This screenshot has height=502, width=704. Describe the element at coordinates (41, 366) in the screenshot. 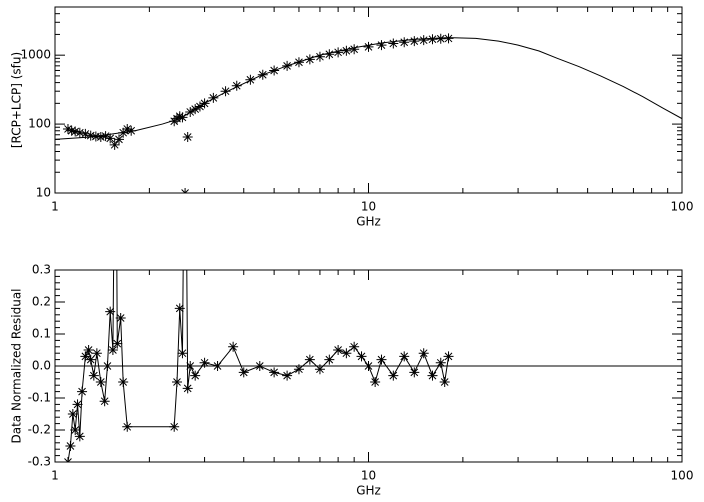

I see `y-tick-label: 0.0` at that location.